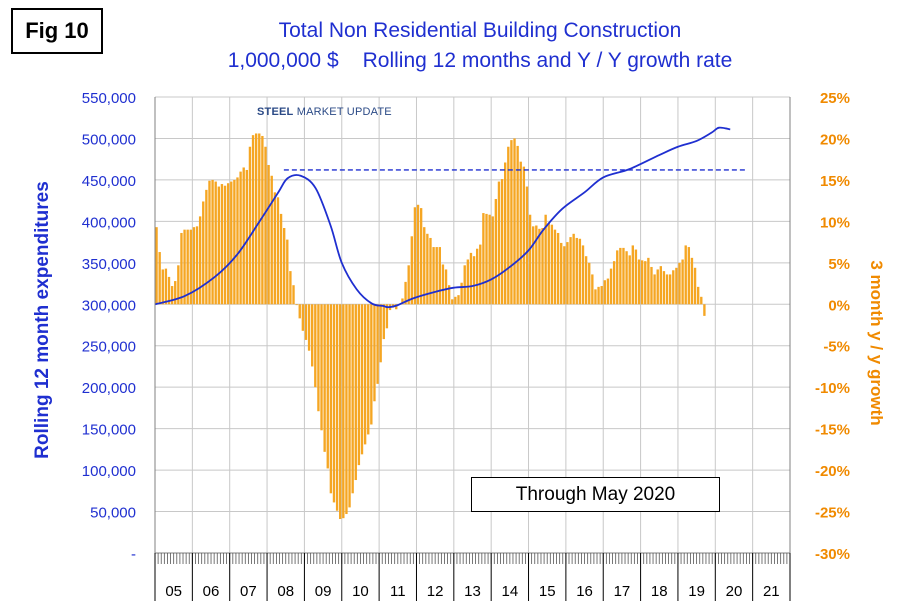 This screenshot has width=902, height=615. What do you see at coordinates (595, 494) in the screenshot?
I see `through-date-box: Through May 2020` at bounding box center [595, 494].